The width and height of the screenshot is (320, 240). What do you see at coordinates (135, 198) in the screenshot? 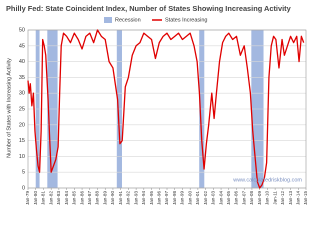
I see `x-tick-label: Jan-93` at bounding box center [135, 198].